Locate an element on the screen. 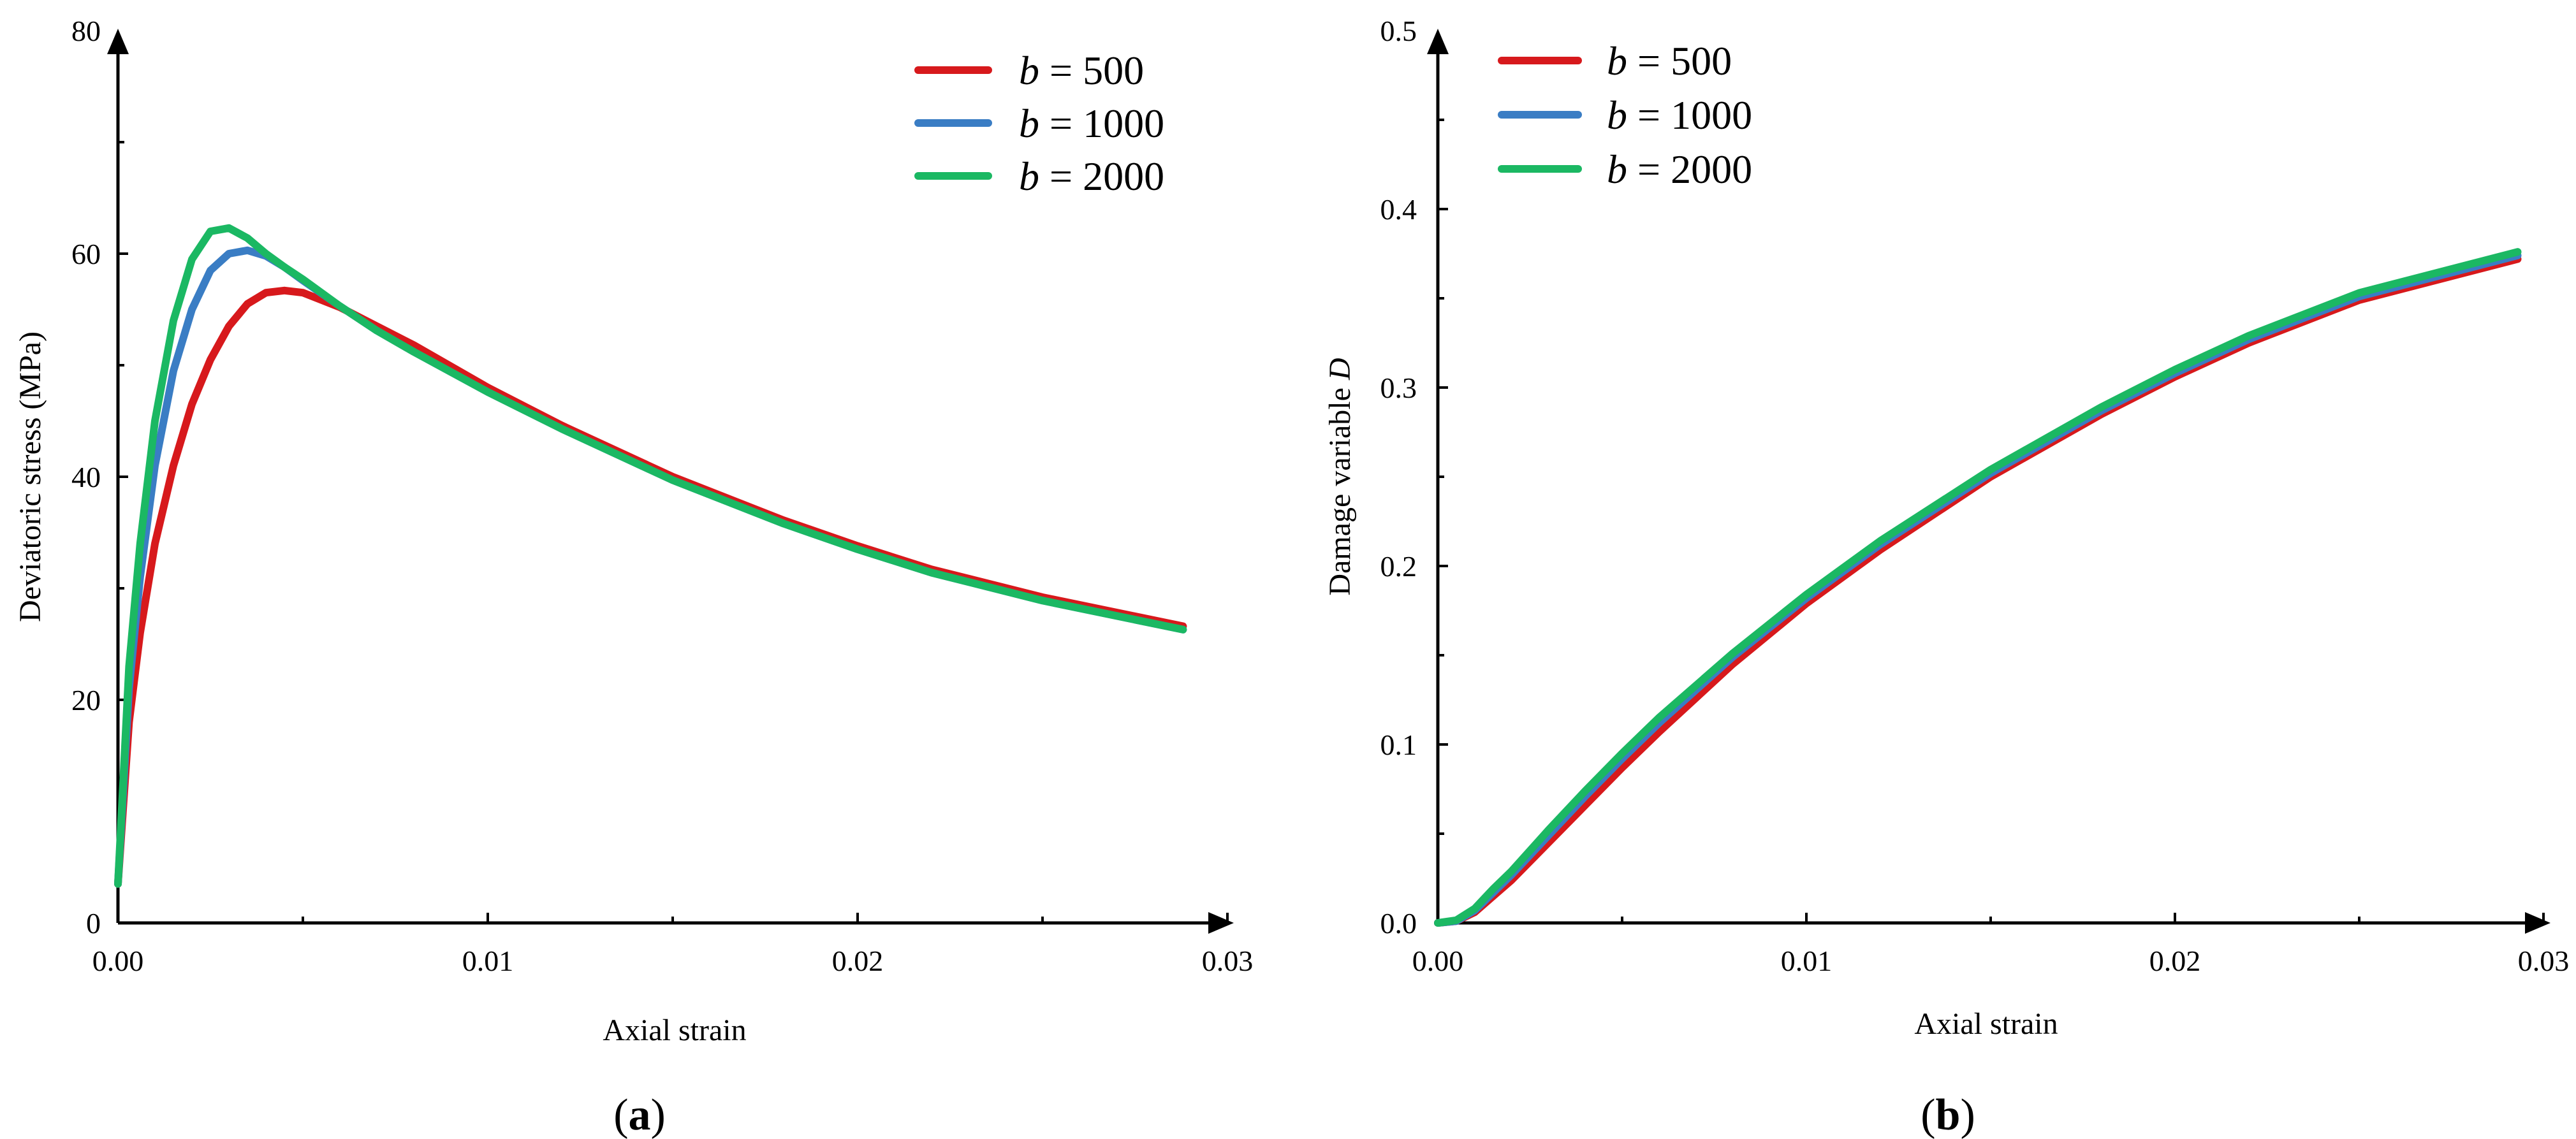 This screenshot has width=2576, height=1139. y-tick-label: 20 is located at coordinates (86, 700).